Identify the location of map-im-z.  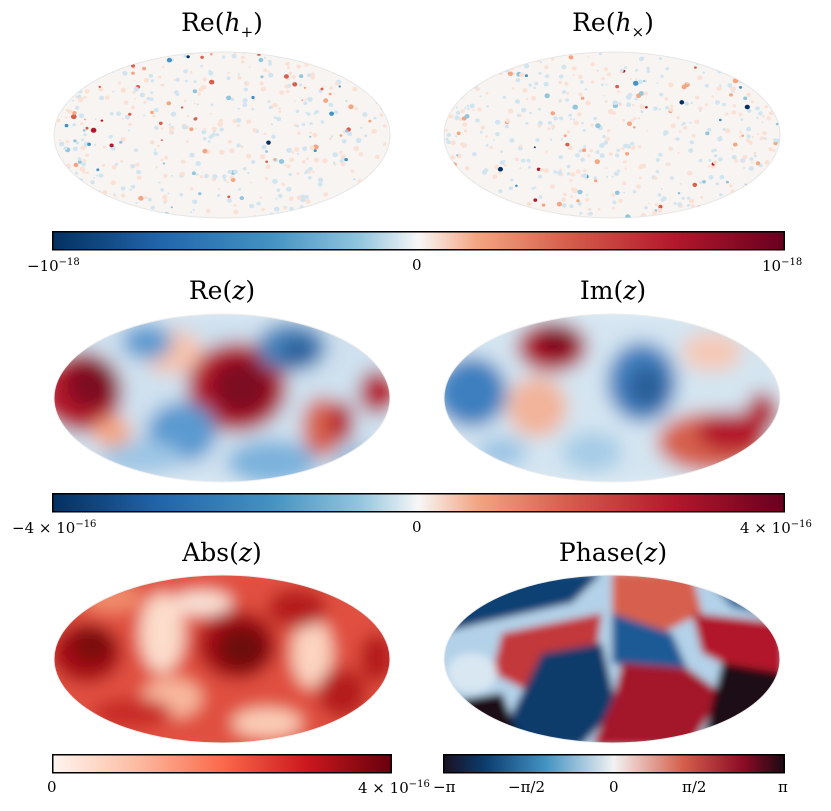
(612, 398).